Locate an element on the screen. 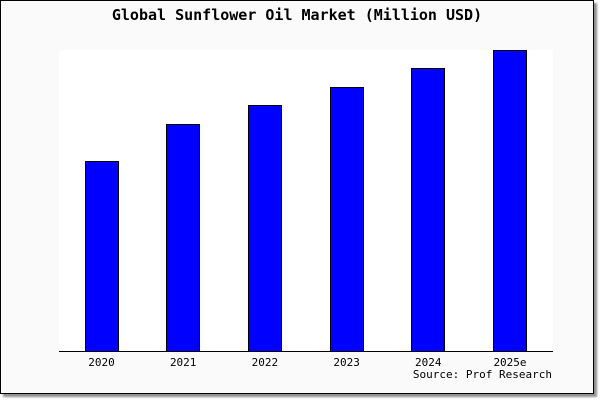  x-tick-label-2022: 2022 is located at coordinates (265, 362).